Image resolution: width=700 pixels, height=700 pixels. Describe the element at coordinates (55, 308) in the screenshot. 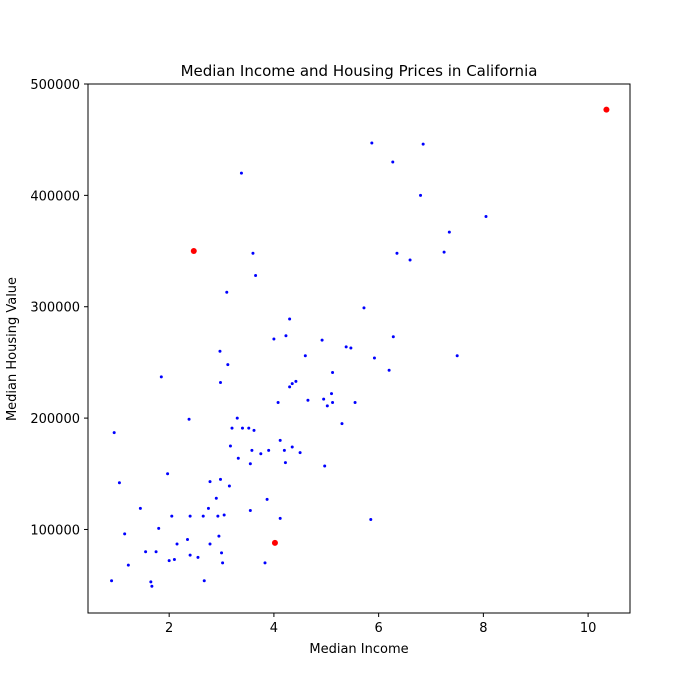

I see `y-tick-label: 300000` at that location.